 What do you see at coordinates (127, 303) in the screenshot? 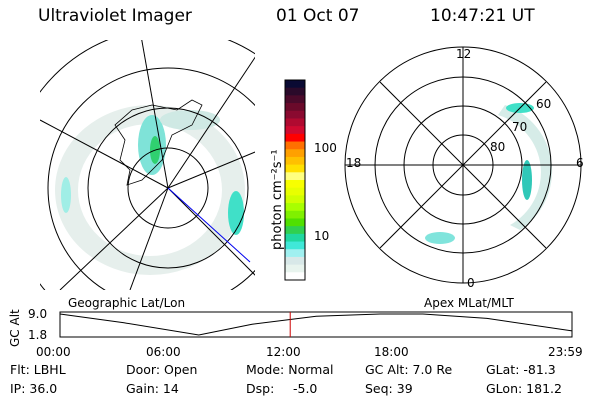
I see `left-plot-label: Geographic Lat/Lon` at bounding box center [127, 303].